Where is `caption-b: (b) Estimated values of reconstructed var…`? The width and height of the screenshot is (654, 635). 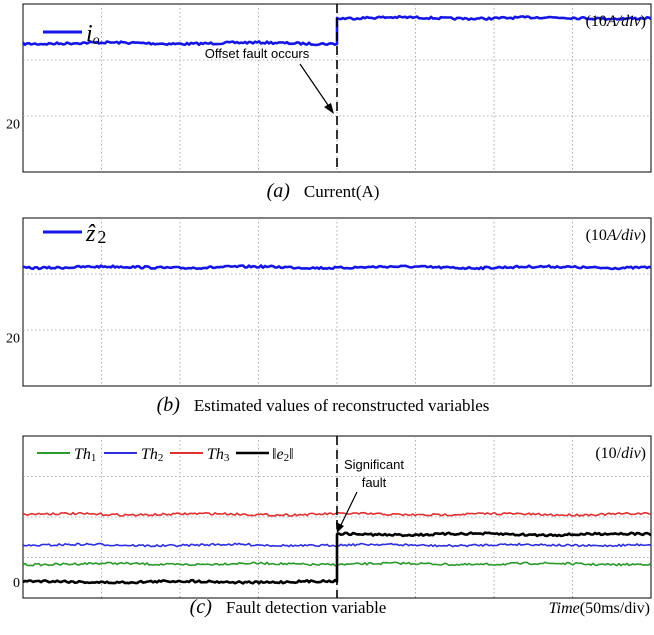
caption-b: (b) Estimated values of reconstructed var… is located at coordinates (323, 405).